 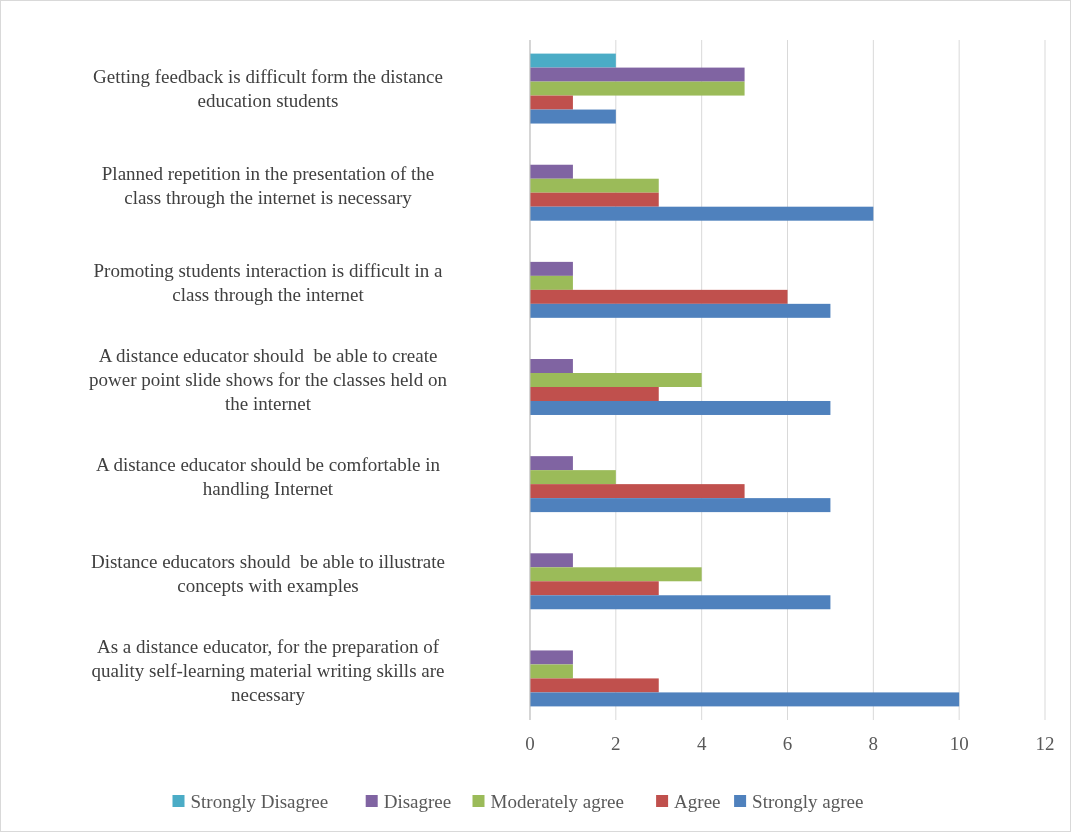 What do you see at coordinates (557, 801) in the screenshot?
I see `legend-label: Moderately agree` at bounding box center [557, 801].